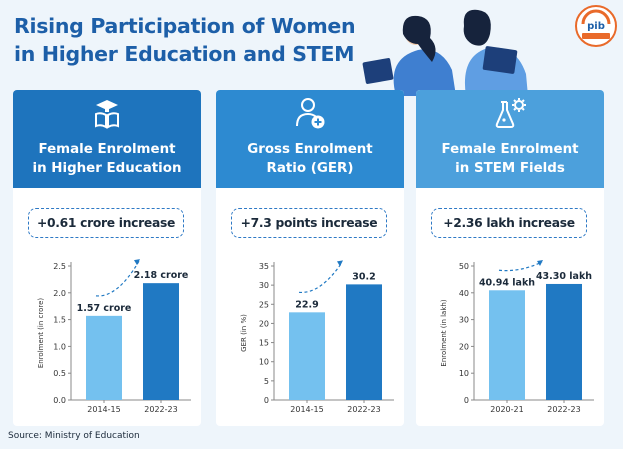 This screenshot has width=623, height=449. I want to click on y-tick-label: 15, so click(264, 343).